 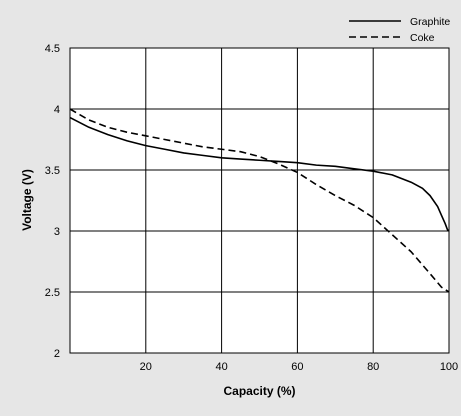 I want to click on x-tick-label: 40, so click(x=221, y=367).